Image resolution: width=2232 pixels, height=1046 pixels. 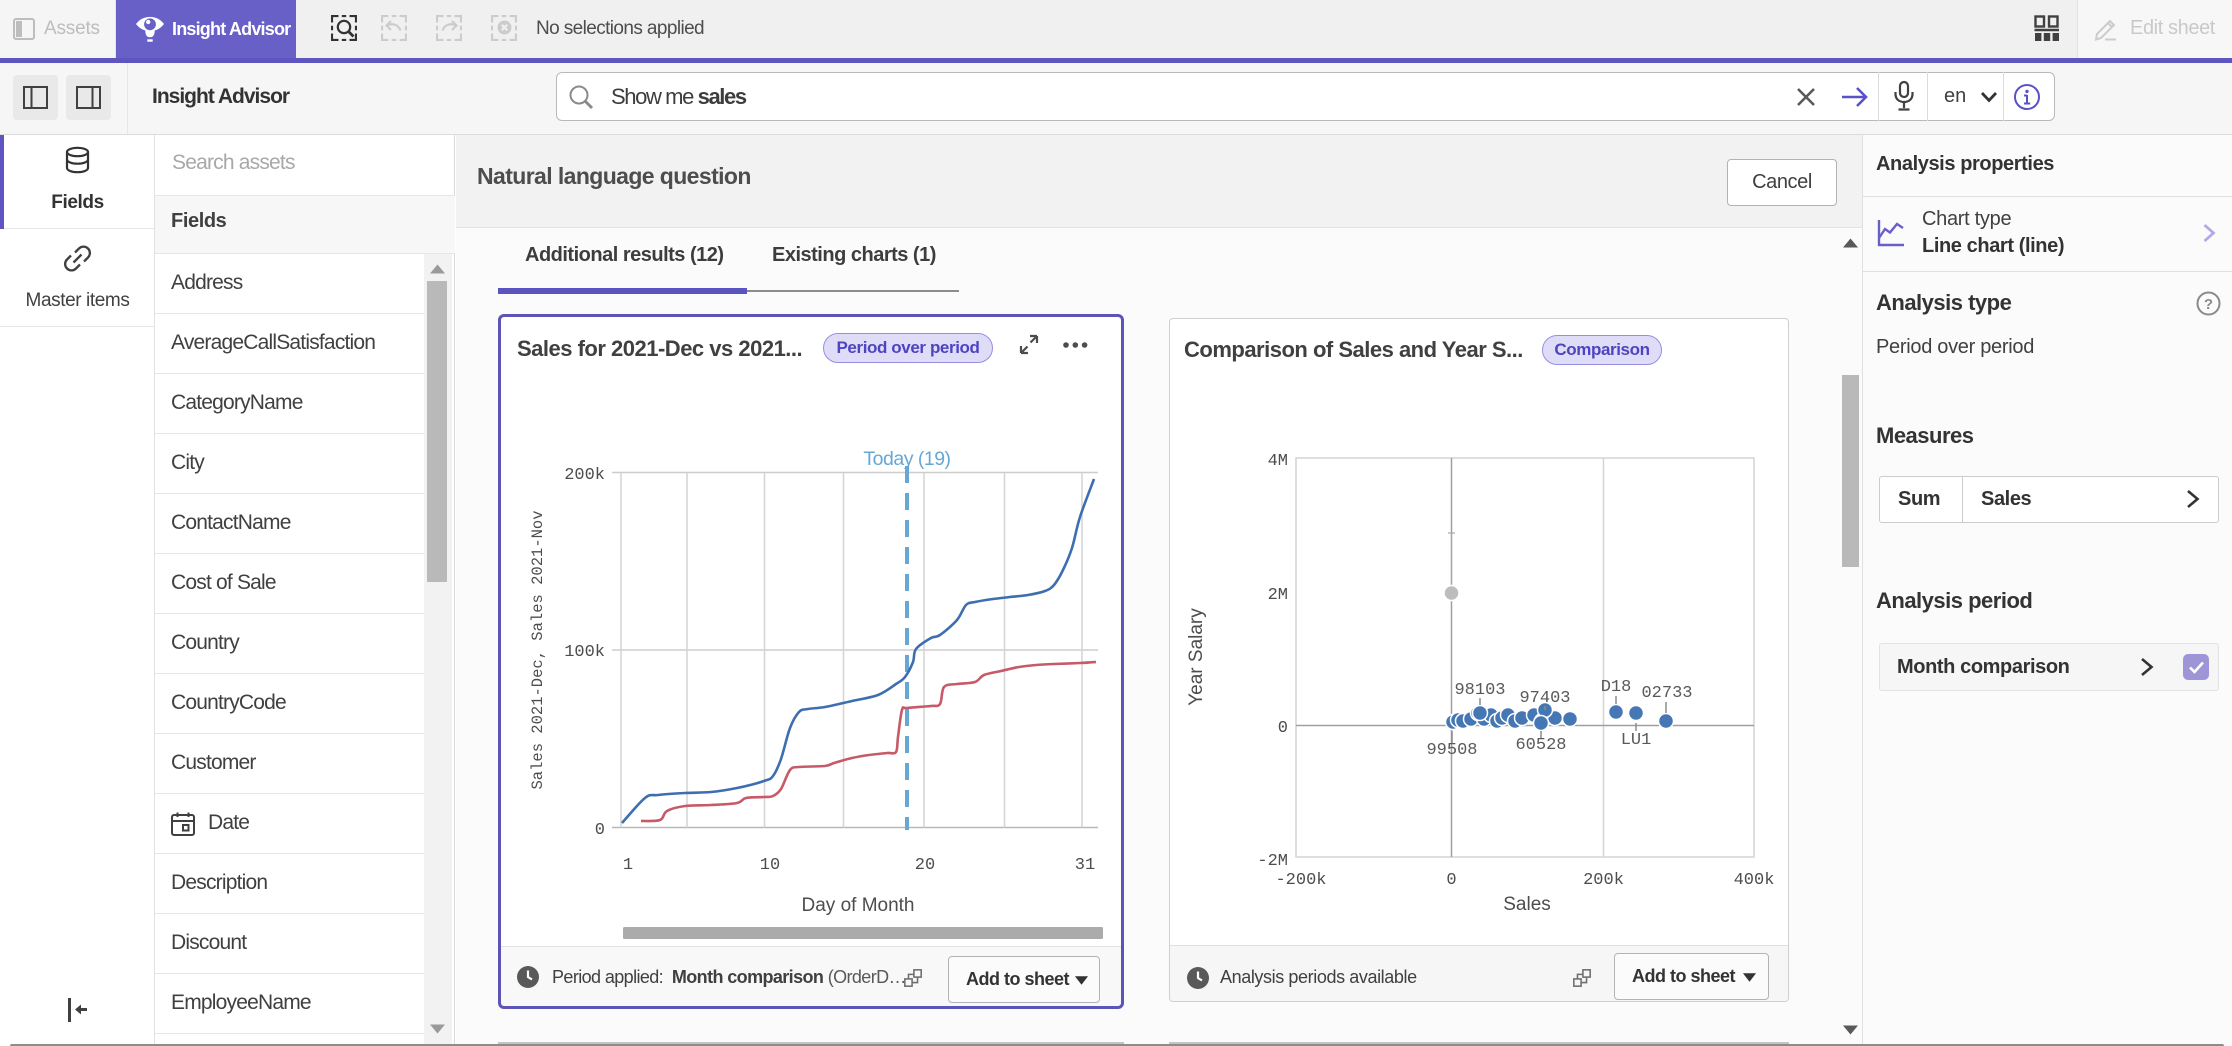 What do you see at coordinates (770, 865) in the screenshot?
I see `svg-text: 10` at bounding box center [770, 865].